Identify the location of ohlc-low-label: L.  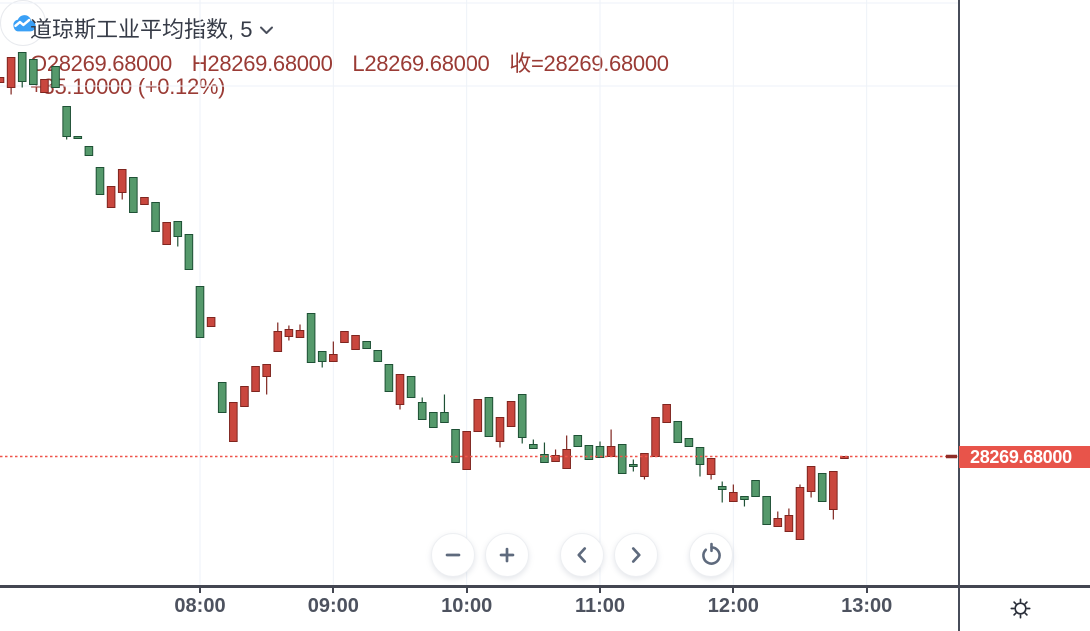
(358, 63).